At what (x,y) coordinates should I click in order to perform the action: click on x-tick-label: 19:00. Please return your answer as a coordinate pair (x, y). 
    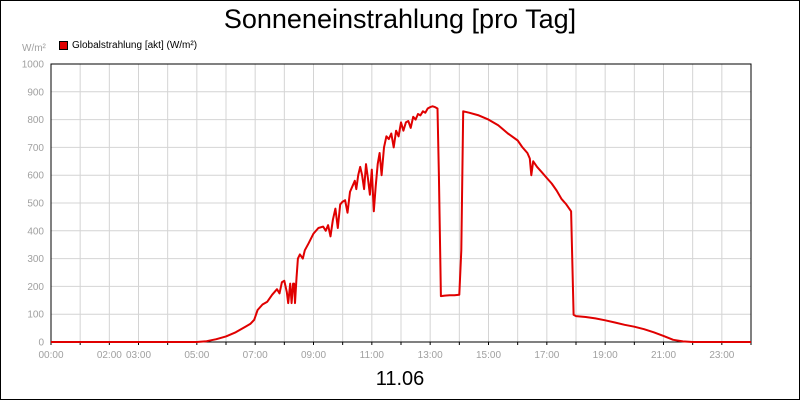
    Looking at the image, I should click on (605, 355).